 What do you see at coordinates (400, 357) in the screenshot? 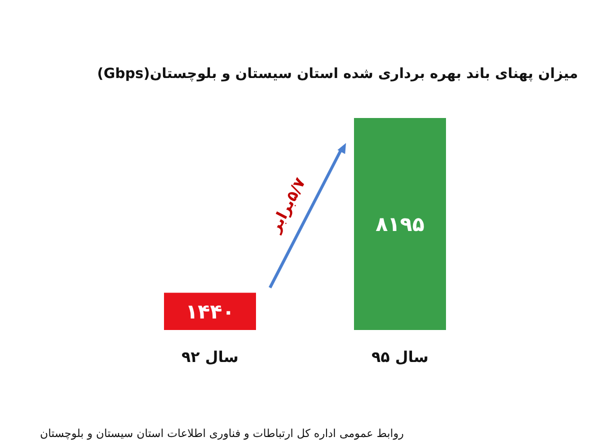
I see `x-tick-label: سال ۹۵` at bounding box center [400, 357].